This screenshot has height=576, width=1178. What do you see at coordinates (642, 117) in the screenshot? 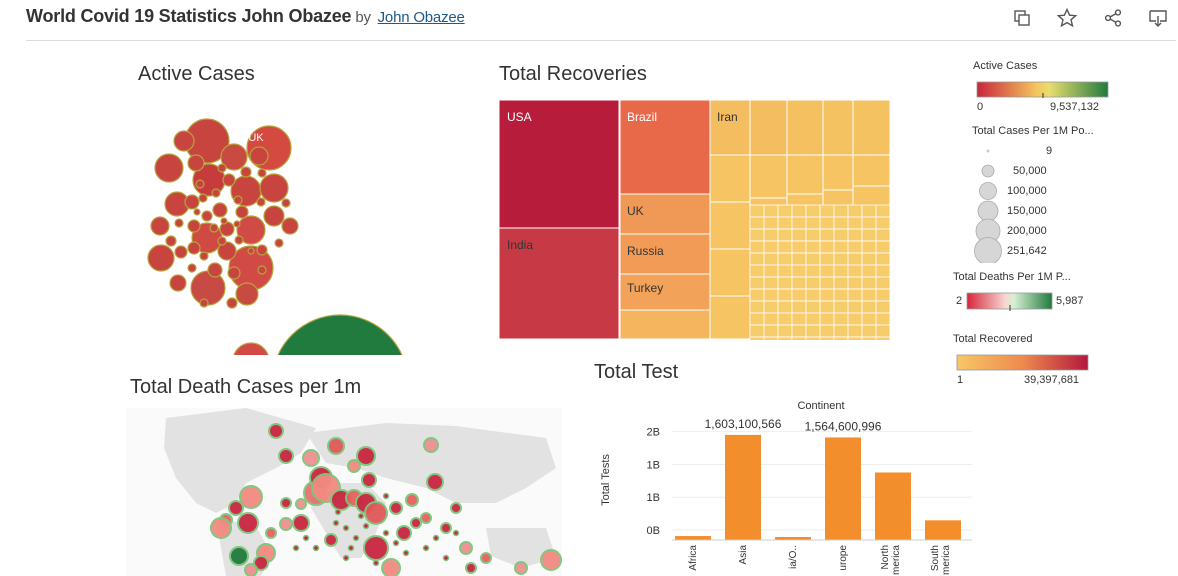
I see `treemap-label-brazil: Brazil` at bounding box center [642, 117].